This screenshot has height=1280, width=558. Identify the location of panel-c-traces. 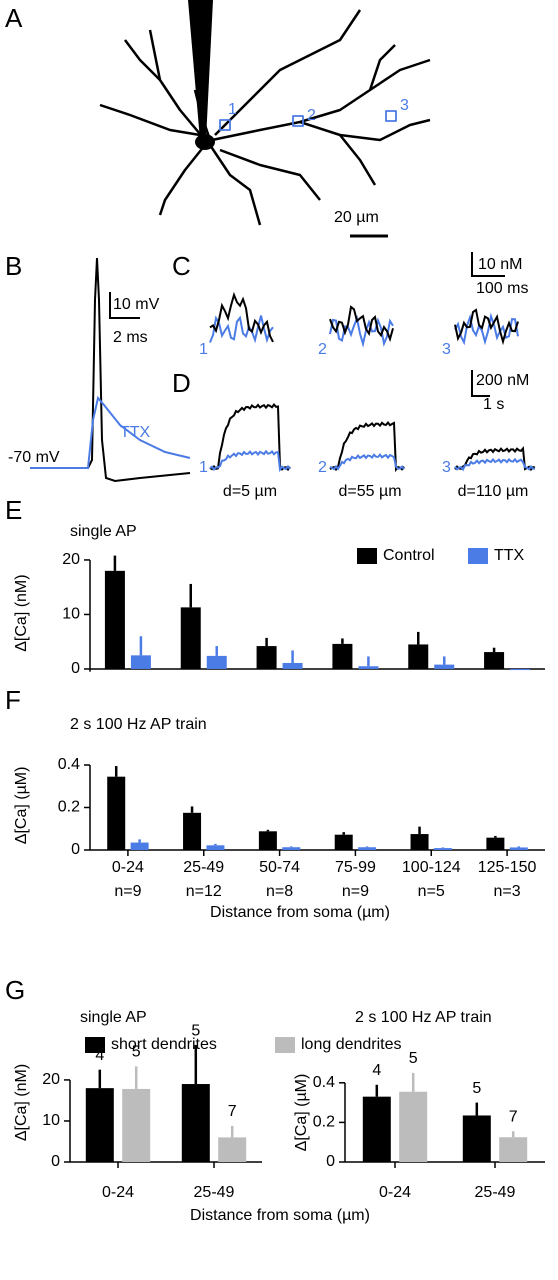
(364, 319).